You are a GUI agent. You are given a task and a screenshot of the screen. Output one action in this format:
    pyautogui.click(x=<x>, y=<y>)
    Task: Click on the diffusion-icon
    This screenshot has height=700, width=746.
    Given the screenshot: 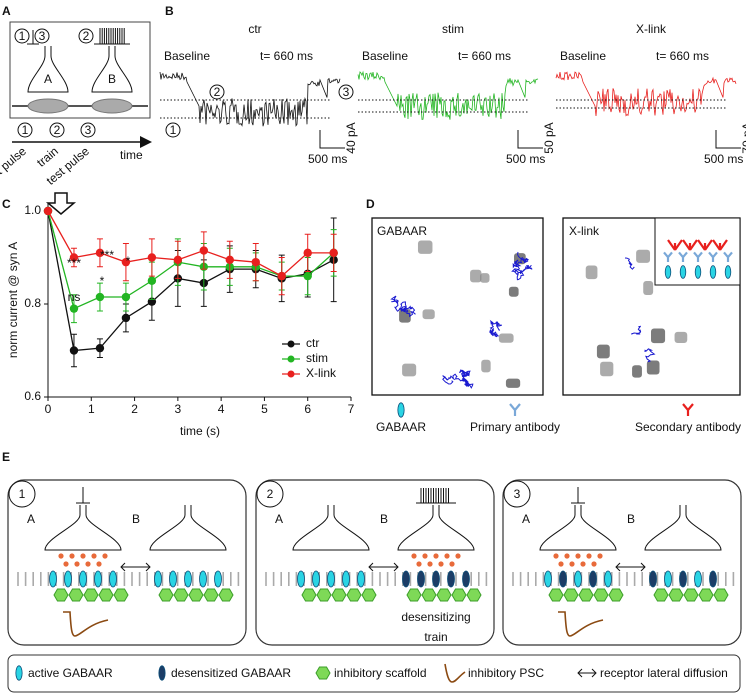 What is the action you would take?
    pyautogui.click(x=587, y=673)
    